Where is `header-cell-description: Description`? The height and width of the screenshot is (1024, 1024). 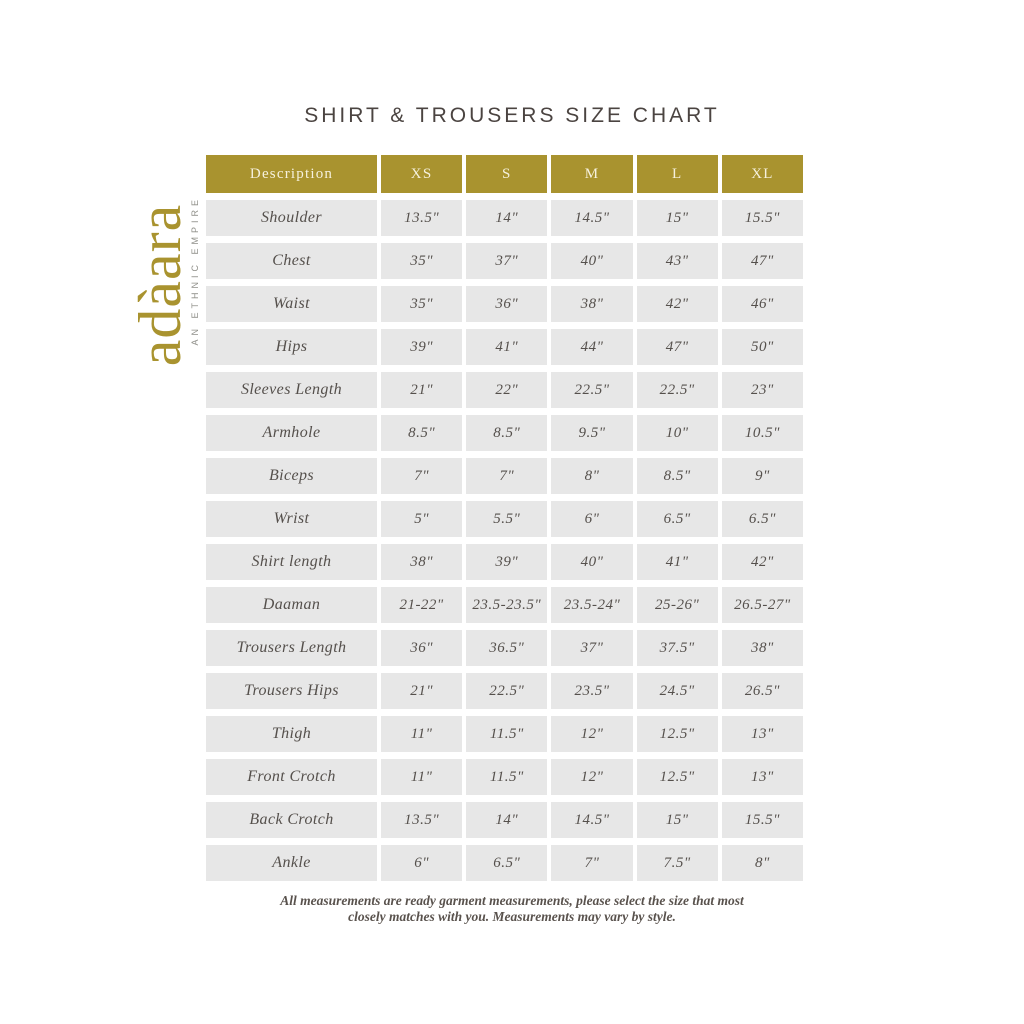 header-cell-description: Description is located at coordinates (291, 174).